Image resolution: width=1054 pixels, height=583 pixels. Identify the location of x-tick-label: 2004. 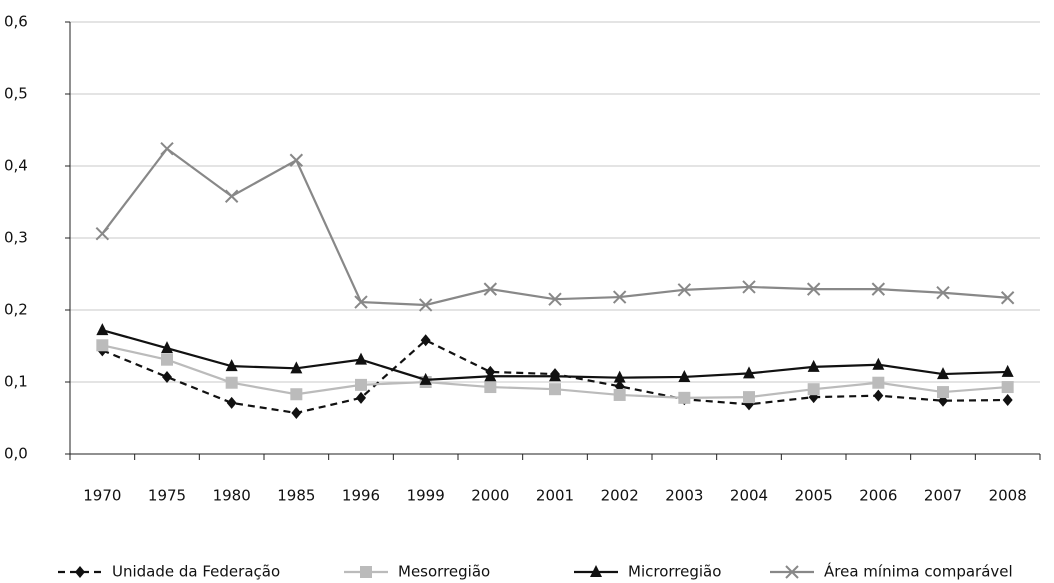
(749, 496).